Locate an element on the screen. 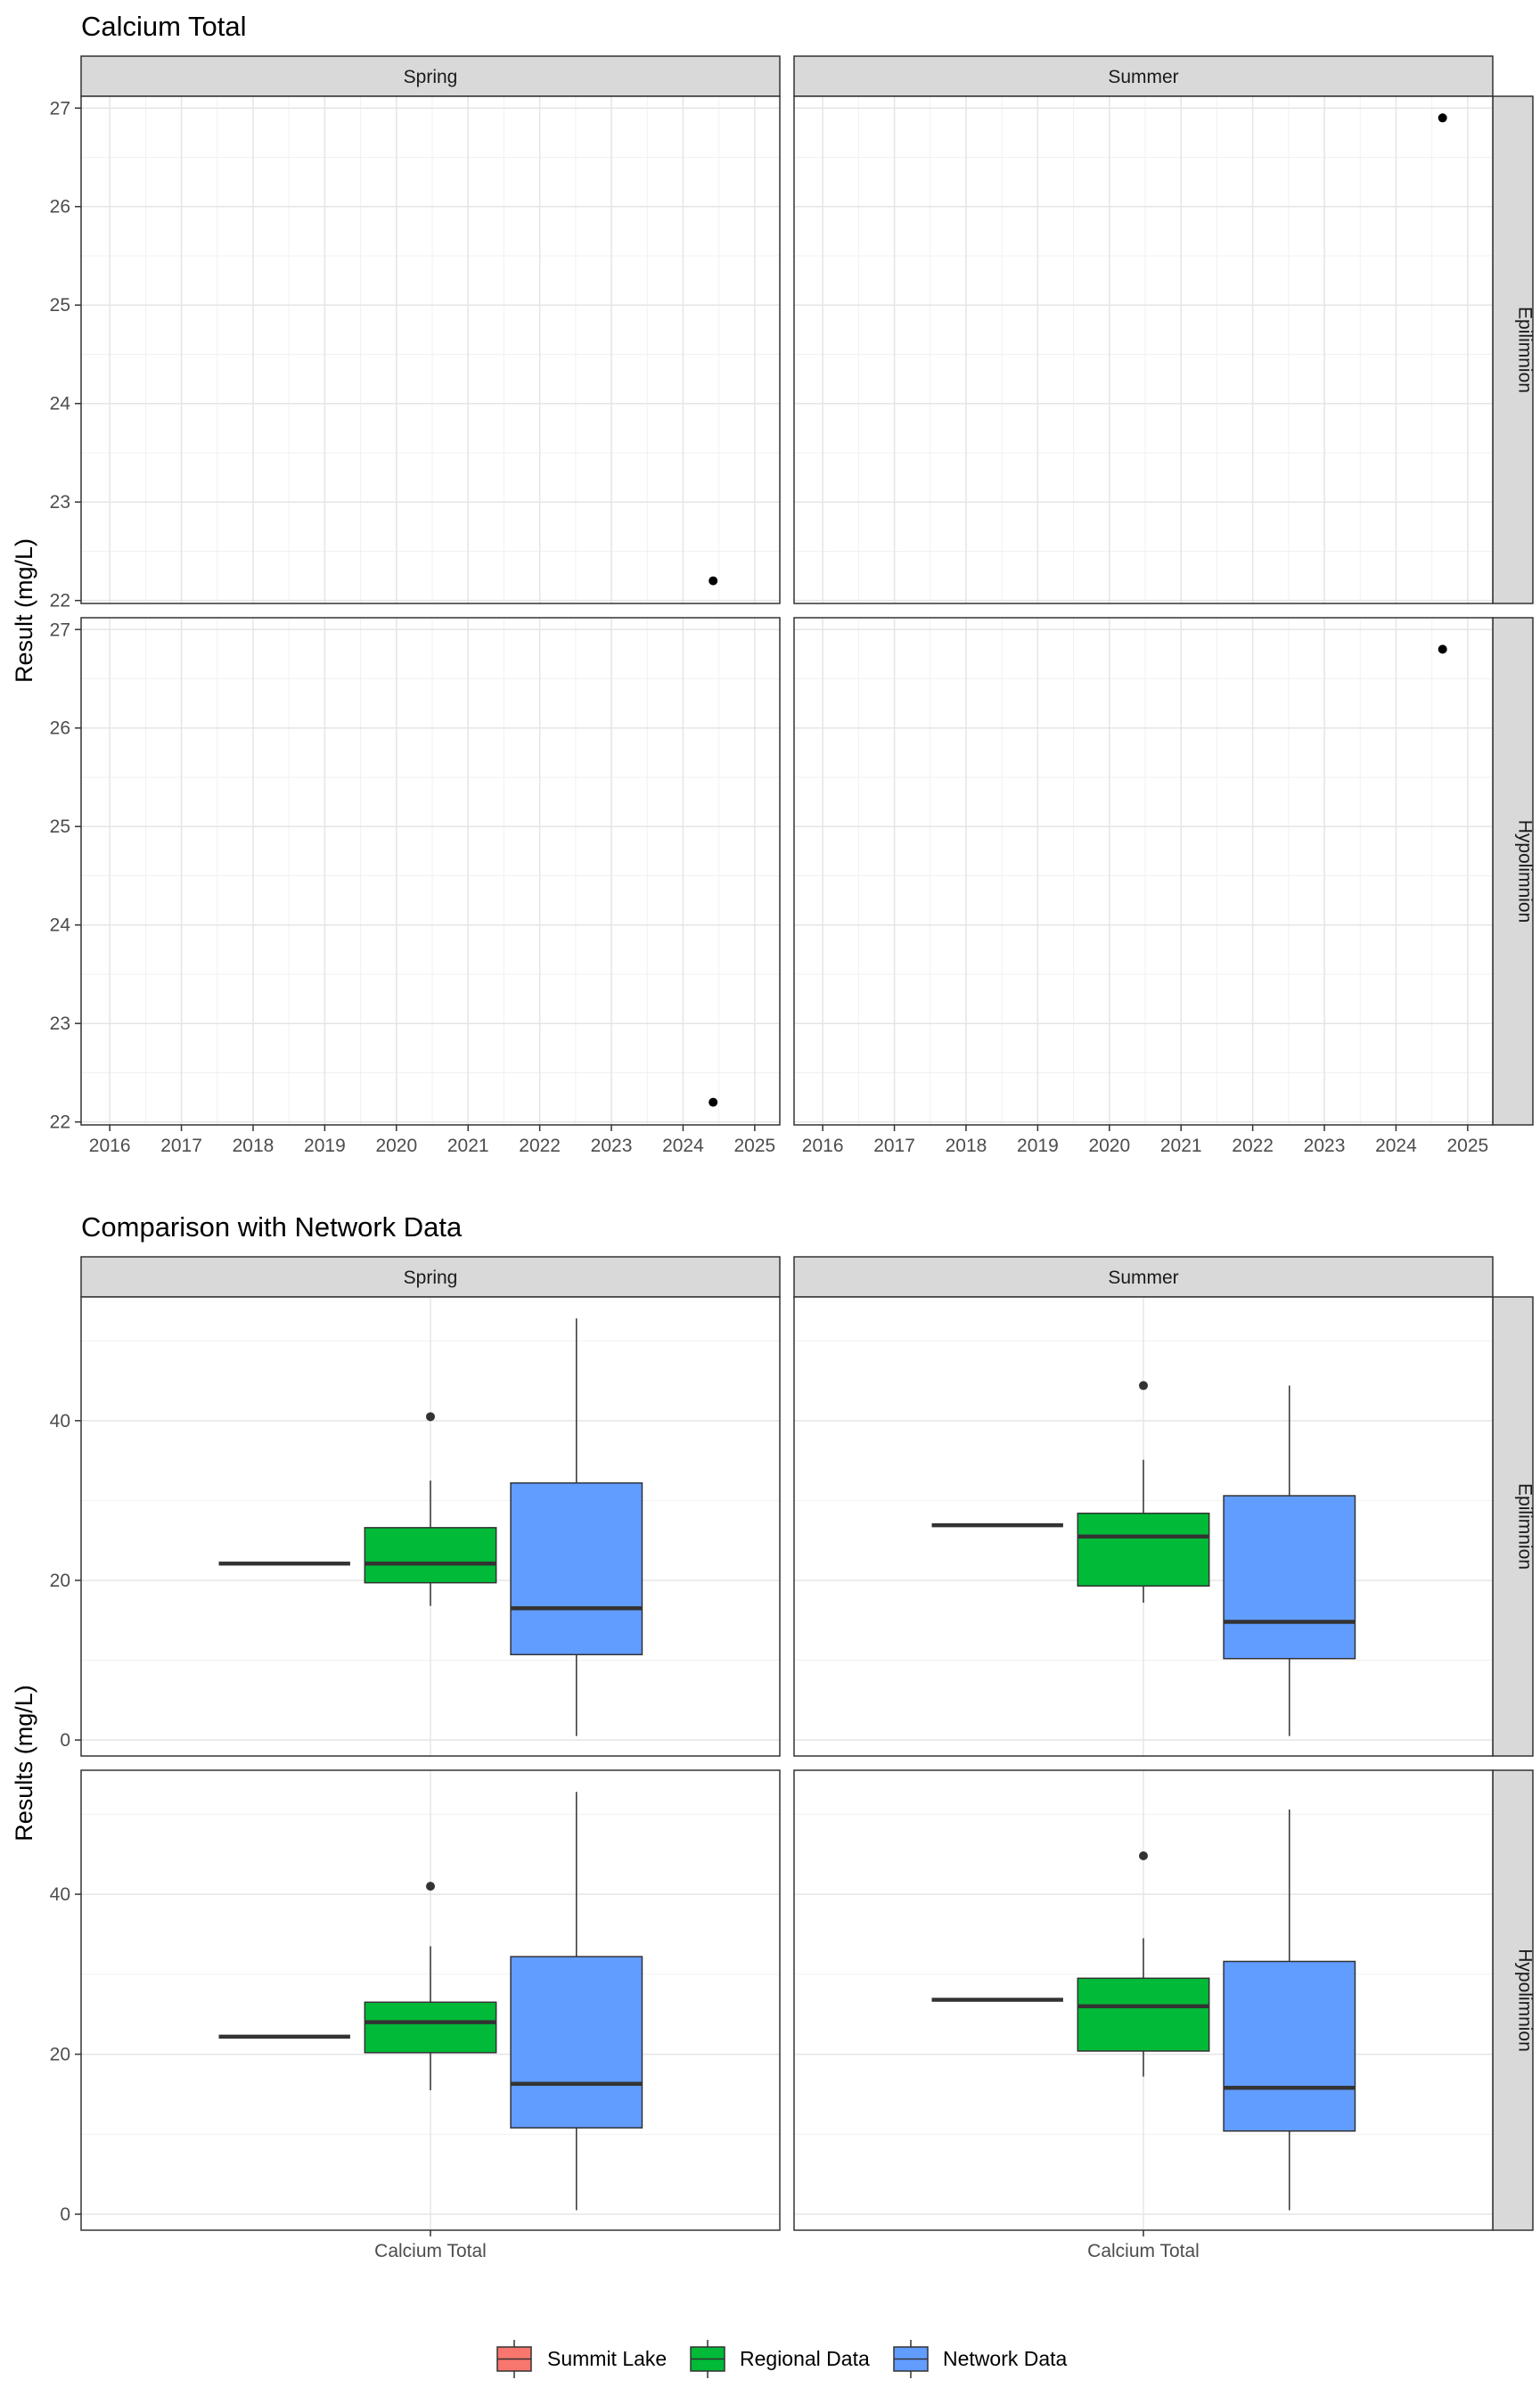  x-axis-spring: Calcium Total is located at coordinates (430, 2245).